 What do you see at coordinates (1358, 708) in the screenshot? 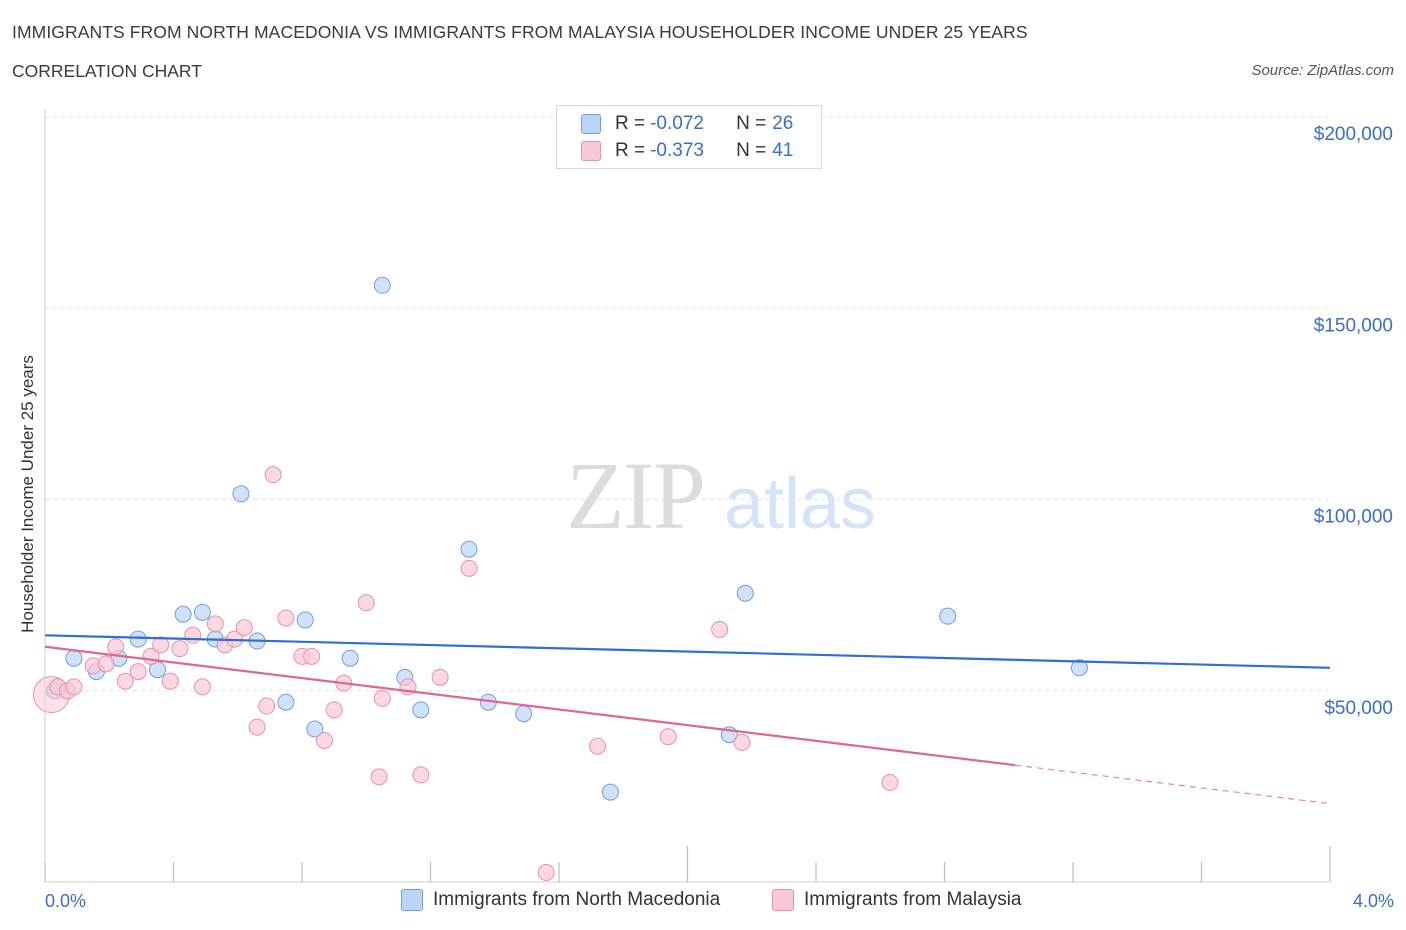
I see `y-tick-label-0: $50,000` at bounding box center [1358, 708].